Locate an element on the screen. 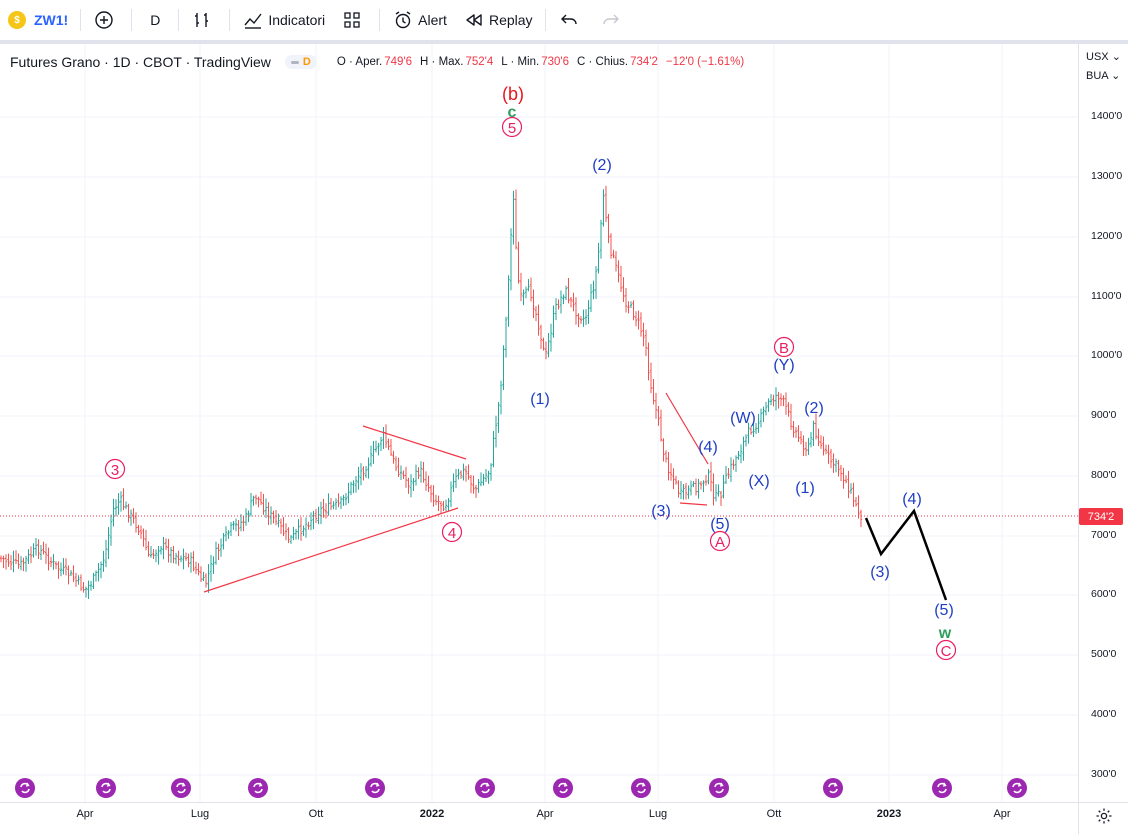  chart-settings-button is located at coordinates (1103, 818).